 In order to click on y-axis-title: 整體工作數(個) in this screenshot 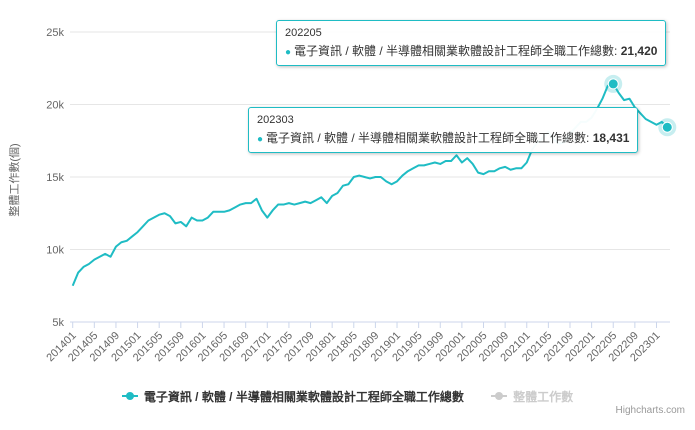, I will do `click(14, 179)`.